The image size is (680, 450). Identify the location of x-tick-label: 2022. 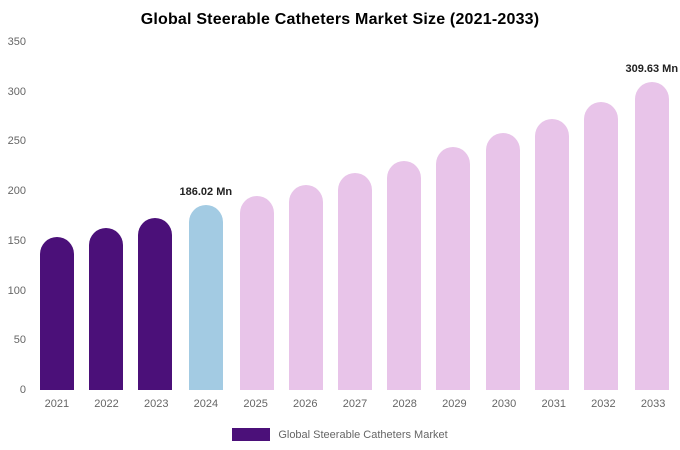
(106, 404).